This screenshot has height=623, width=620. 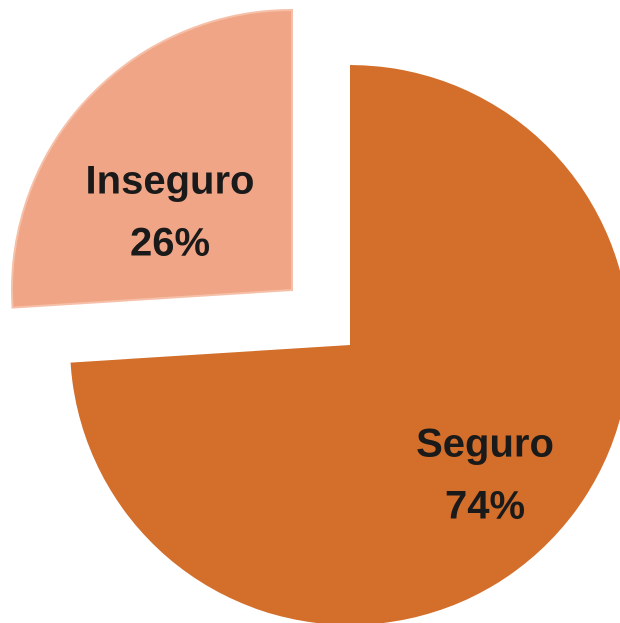 What do you see at coordinates (485, 506) in the screenshot?
I see `slice-value-label: 74%` at bounding box center [485, 506].